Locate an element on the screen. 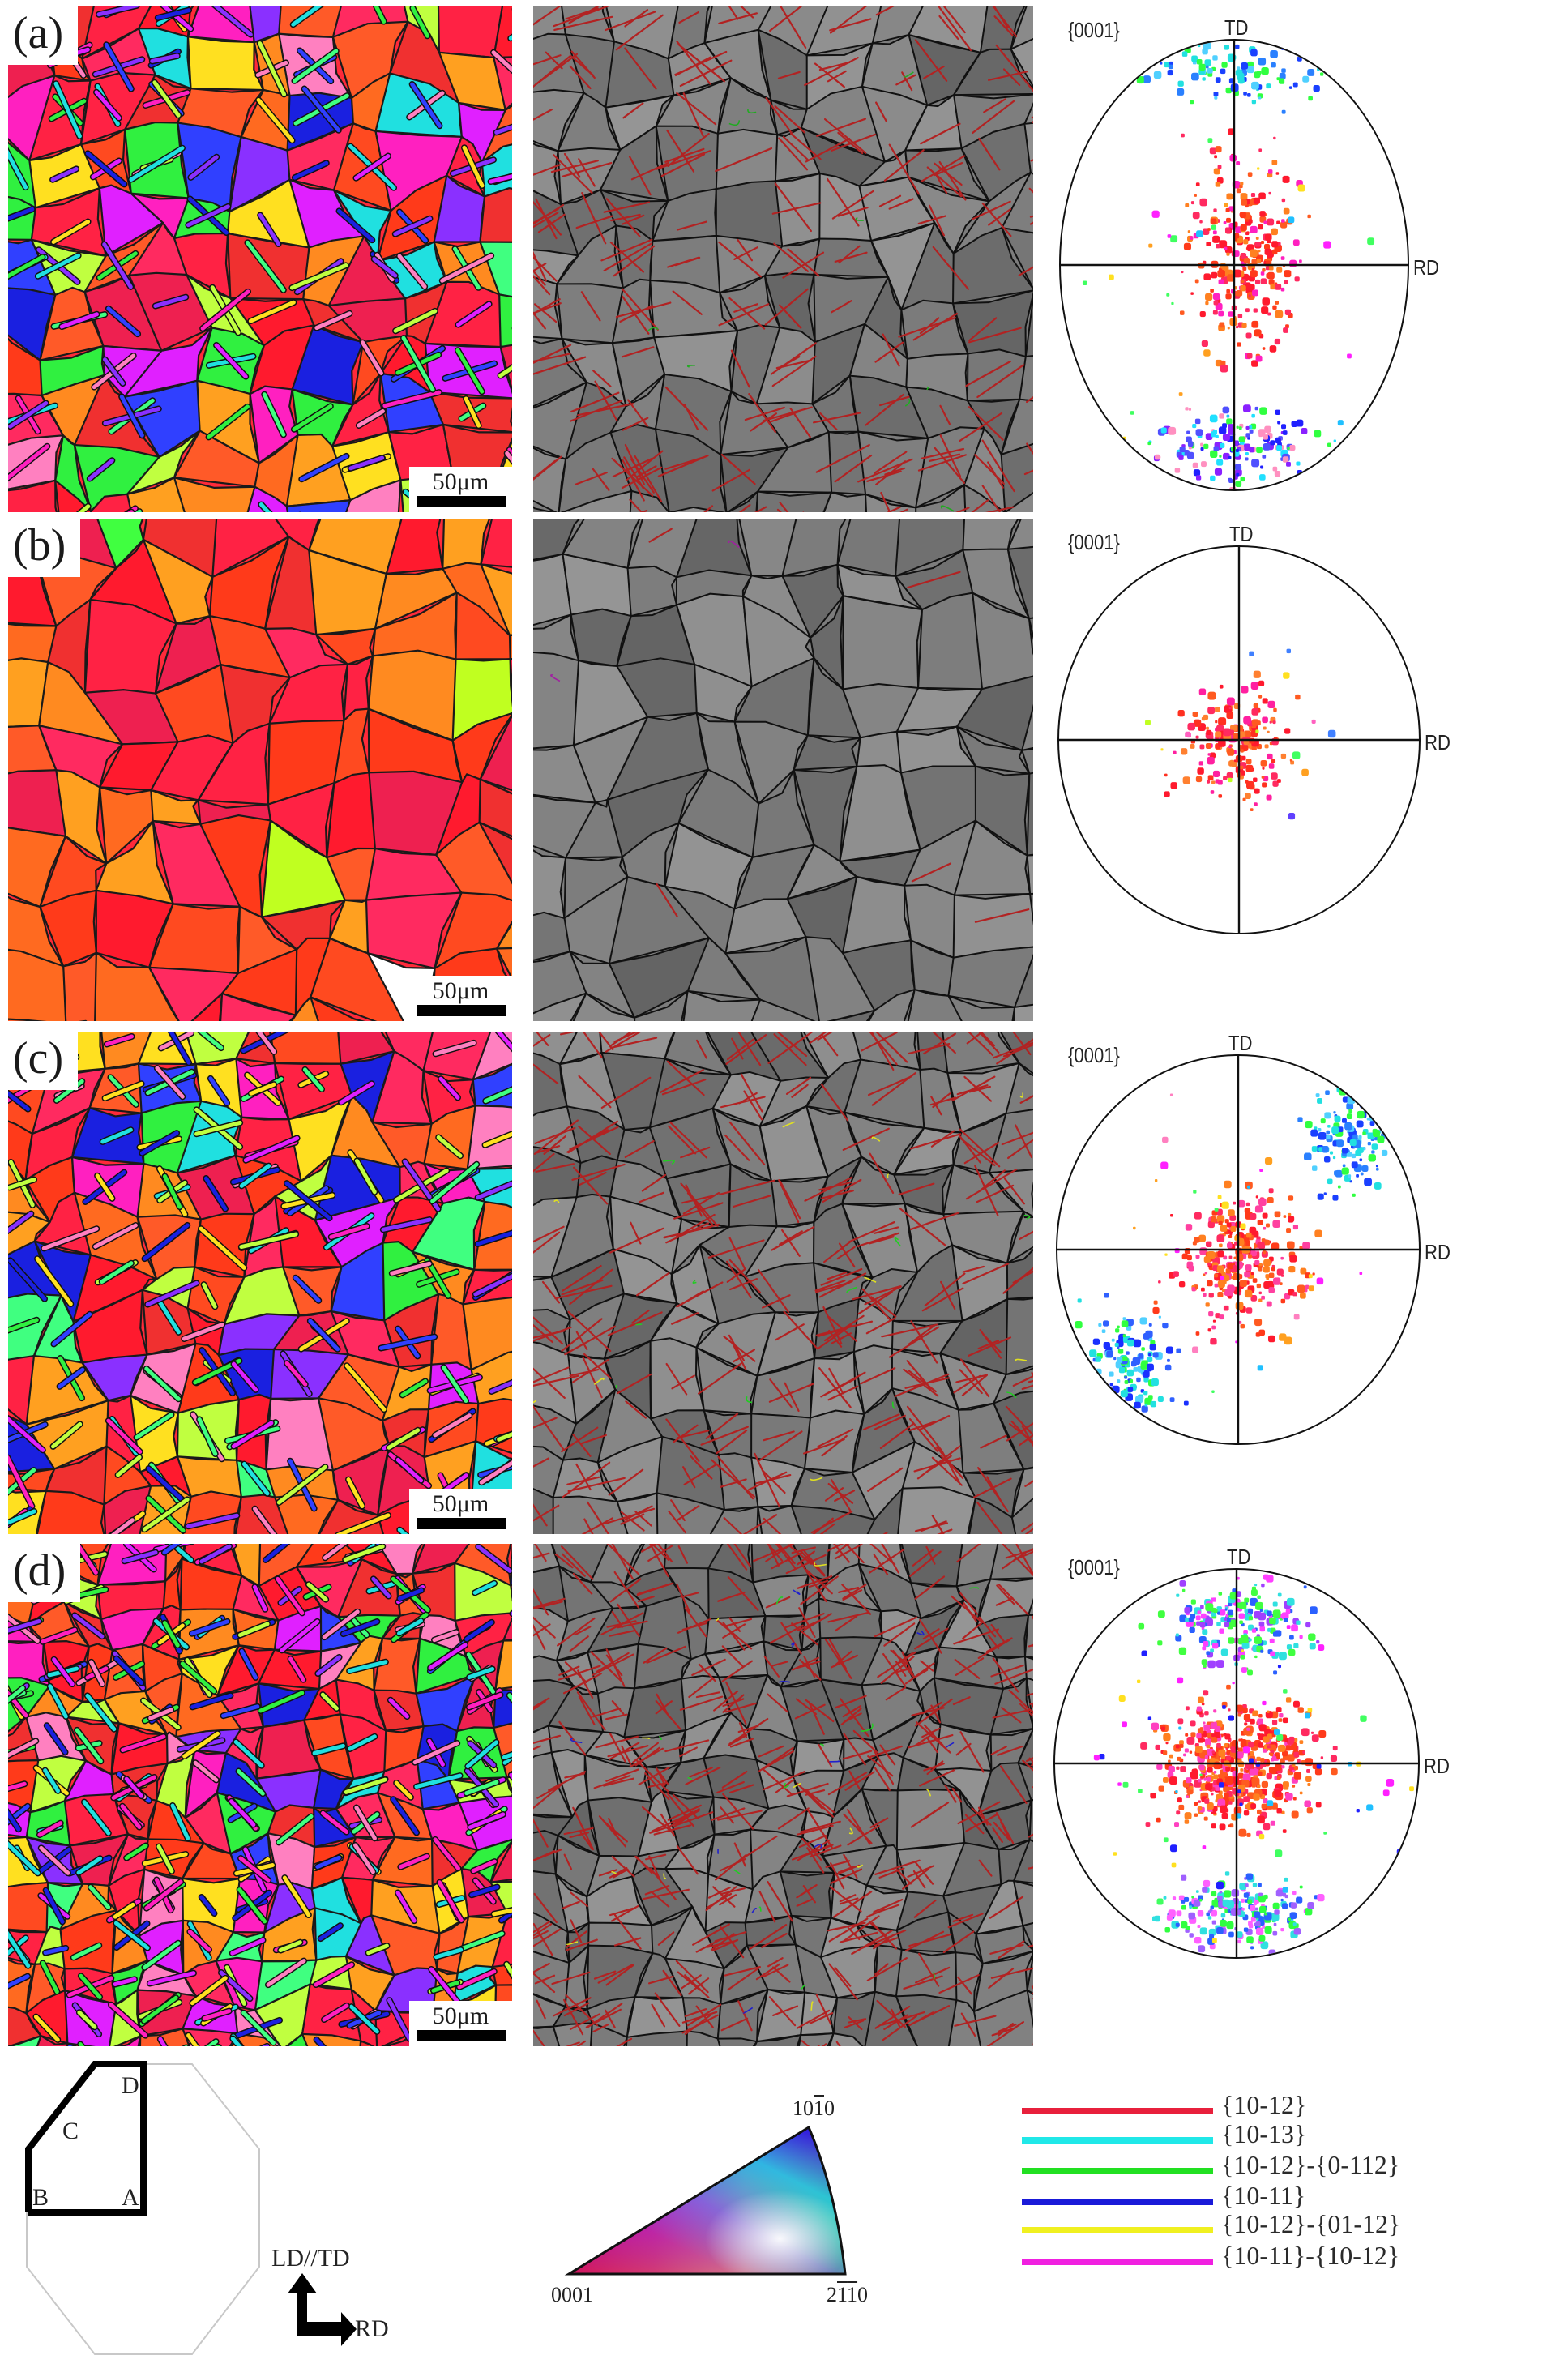 The height and width of the screenshot is (2368, 1568). ipf-corner-2-1-10-bar2: 1 is located at coordinates (852, 2294).